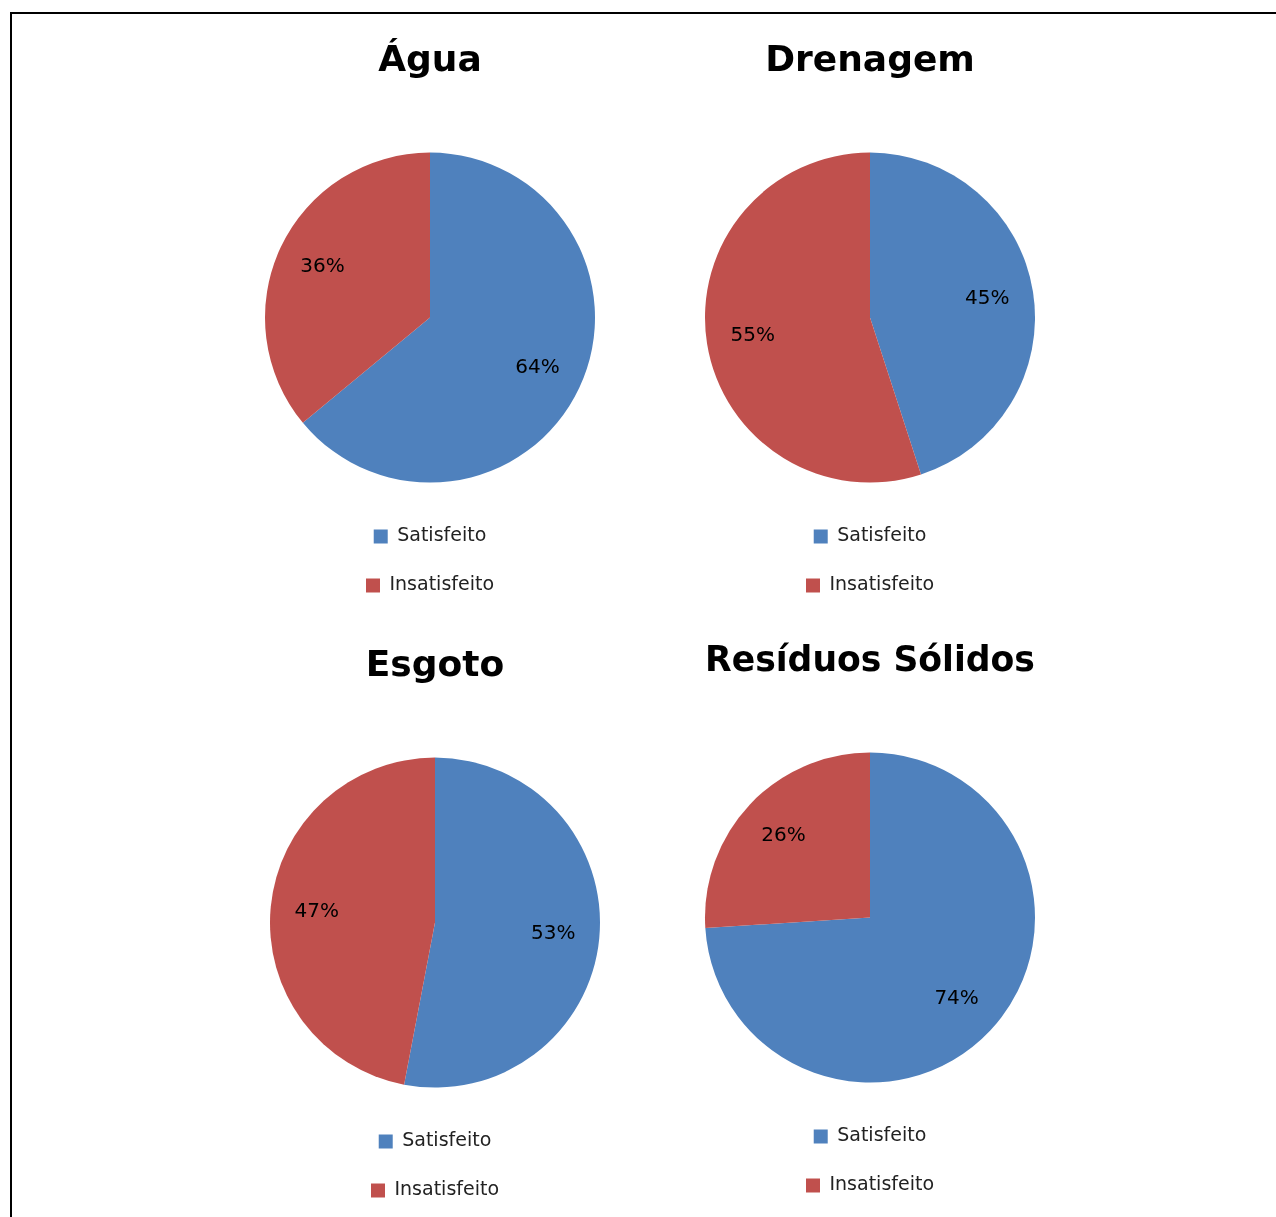 The width and height of the screenshot is (1276, 1217). What do you see at coordinates (870, 58) in the screenshot?
I see `chart-title: Drenagem` at bounding box center [870, 58].